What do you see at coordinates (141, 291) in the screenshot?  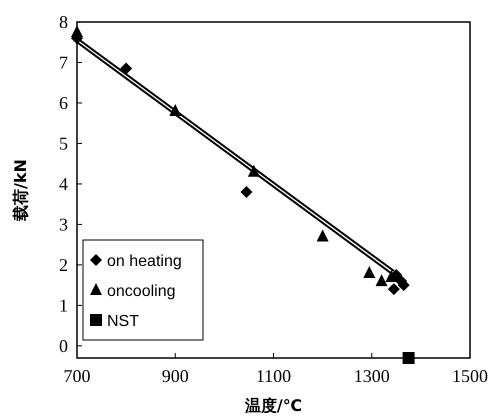 I see `legend-label: oncooling` at bounding box center [141, 291].